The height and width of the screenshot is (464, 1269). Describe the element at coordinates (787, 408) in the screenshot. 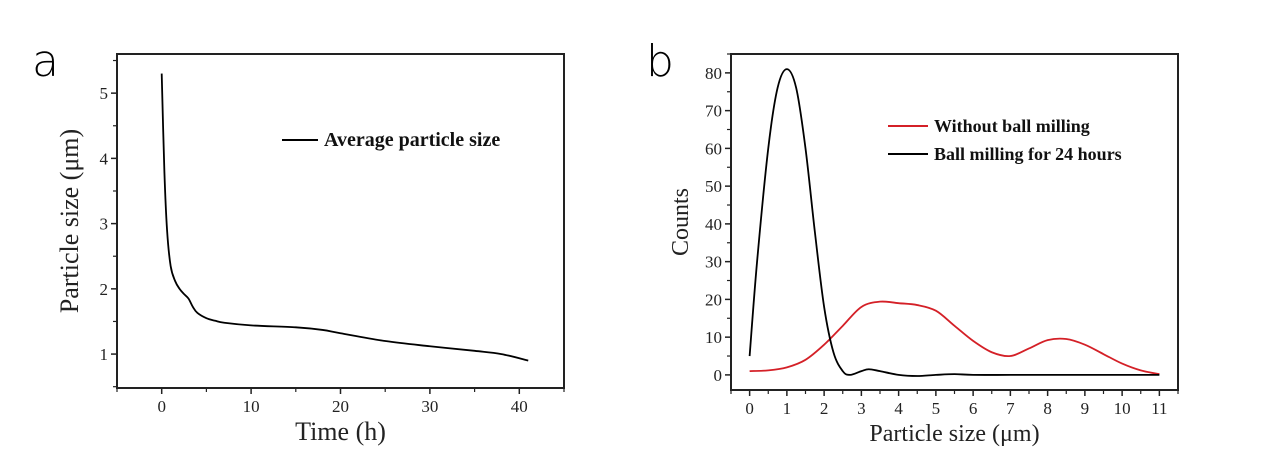

I see `x-tick-label: 1` at that location.